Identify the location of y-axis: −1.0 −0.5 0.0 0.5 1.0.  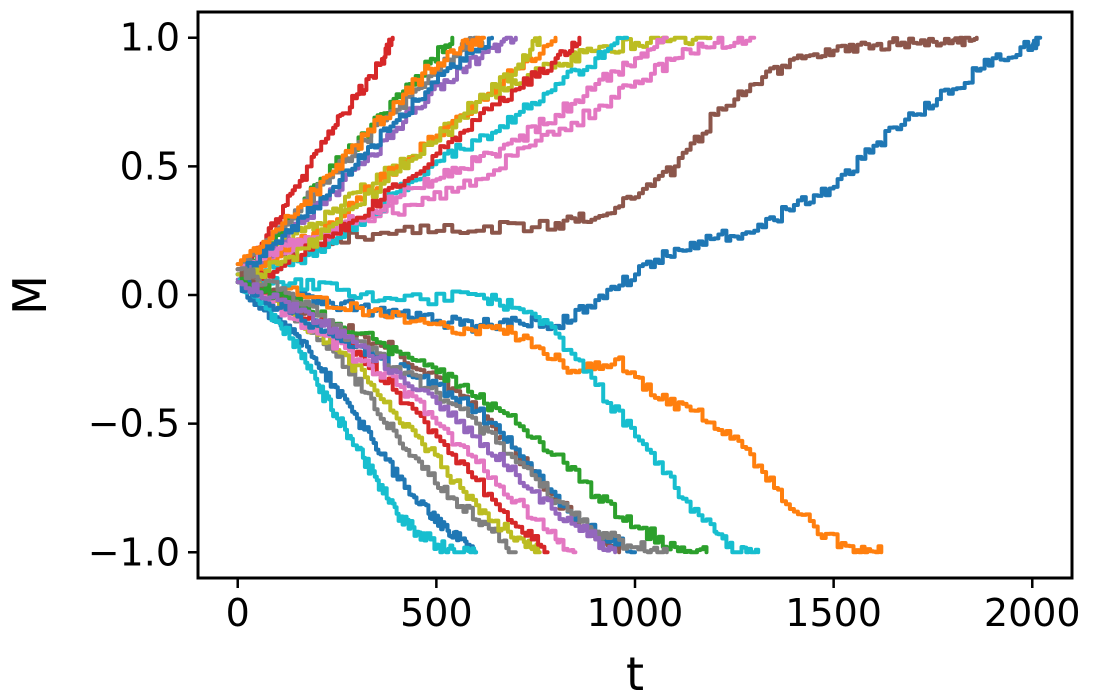
(143, 295).